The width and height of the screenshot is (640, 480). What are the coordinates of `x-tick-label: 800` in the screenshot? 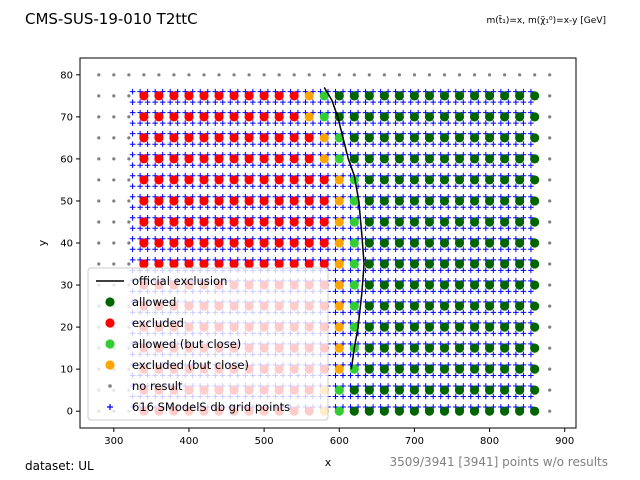 It's located at (489, 441).